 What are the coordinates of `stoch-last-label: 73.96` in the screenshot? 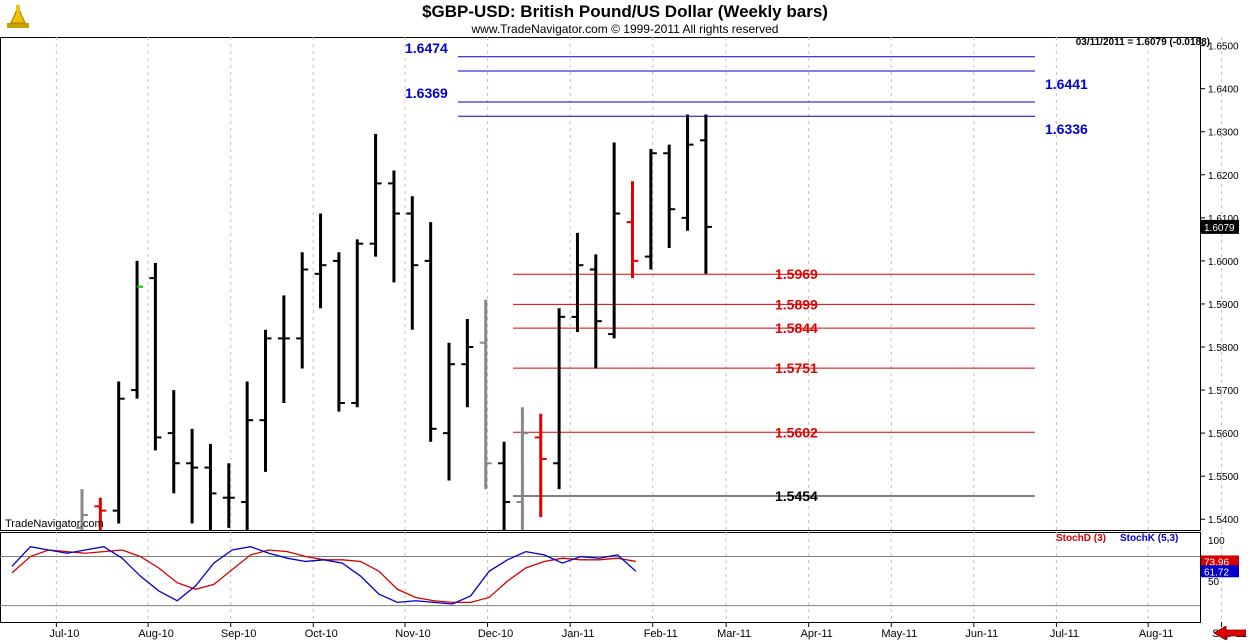 It's located at (1216, 562).